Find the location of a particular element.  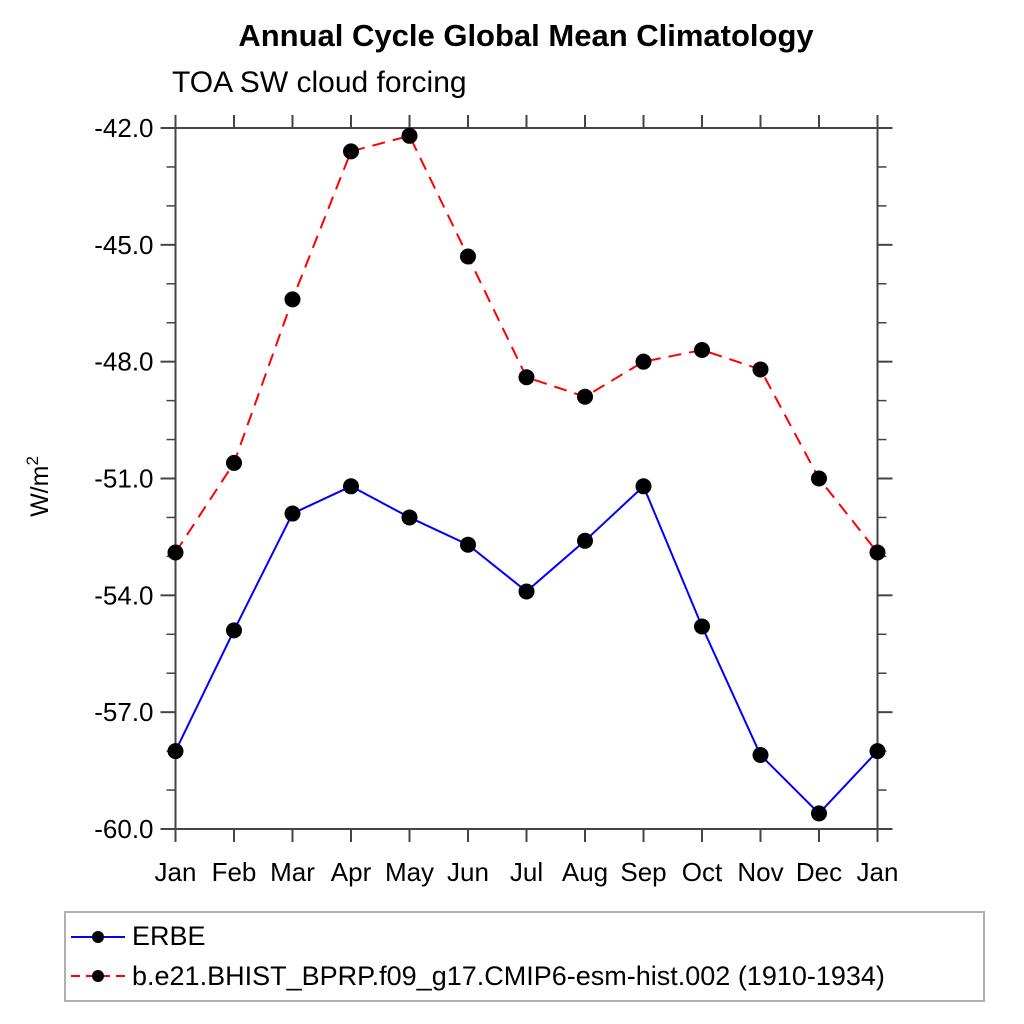

y-axis-label: W/m2 is located at coordinates (38, 486).